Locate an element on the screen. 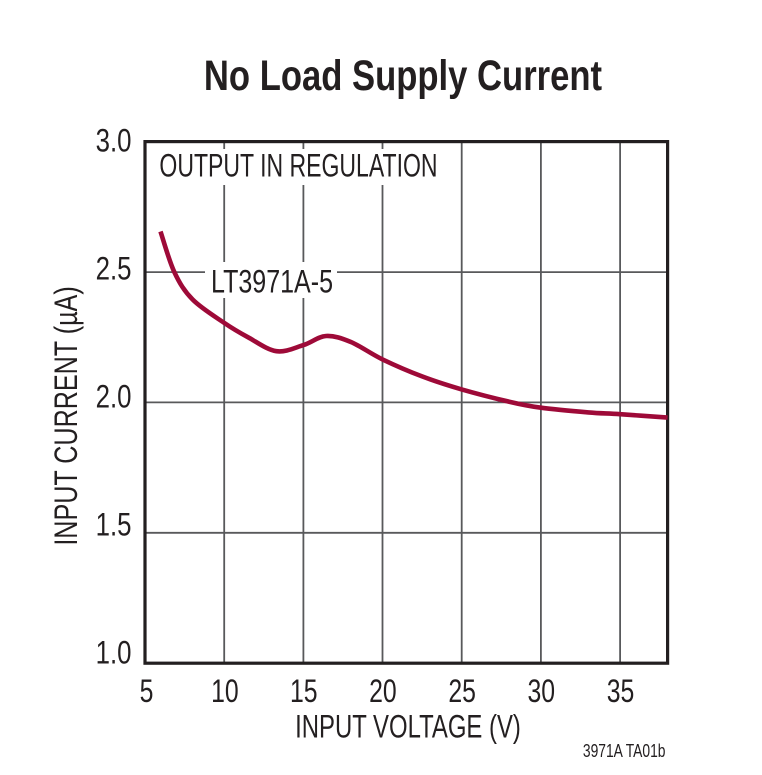  svg-text: 2.0 is located at coordinates (114, 397).